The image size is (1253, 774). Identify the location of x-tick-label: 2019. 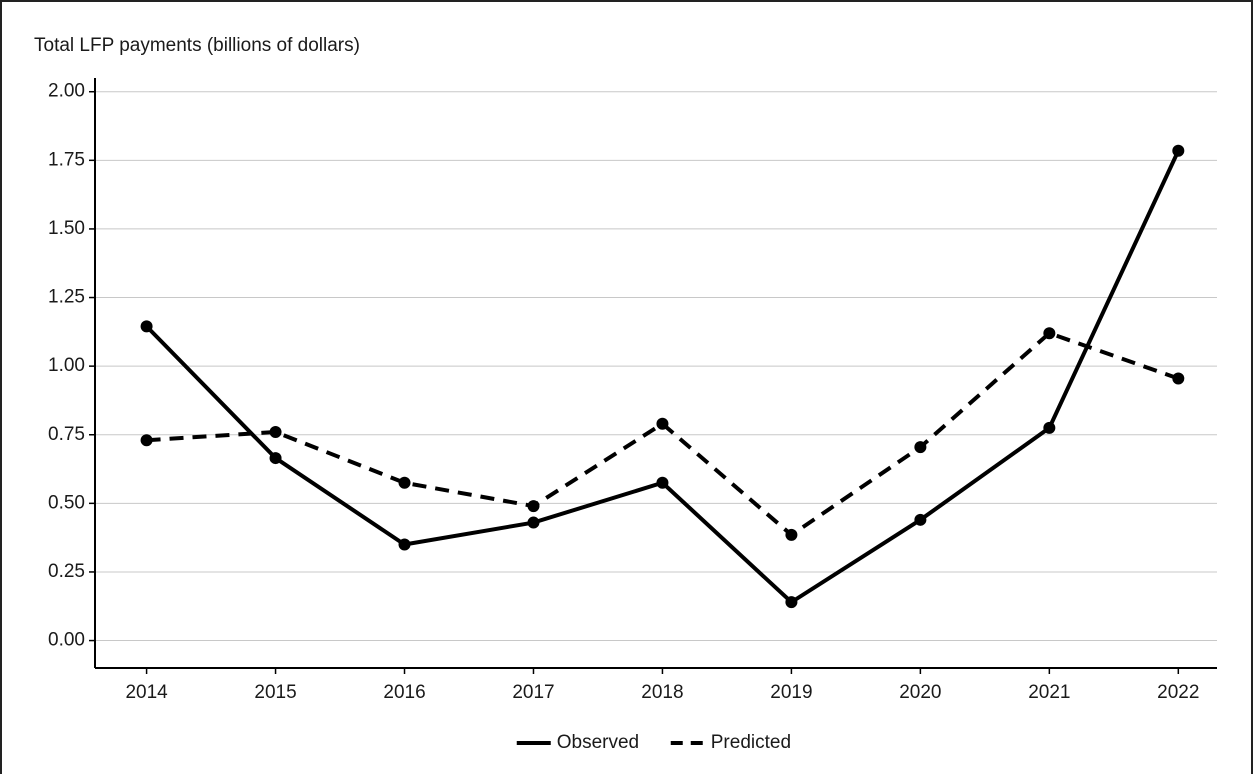
(791, 692).